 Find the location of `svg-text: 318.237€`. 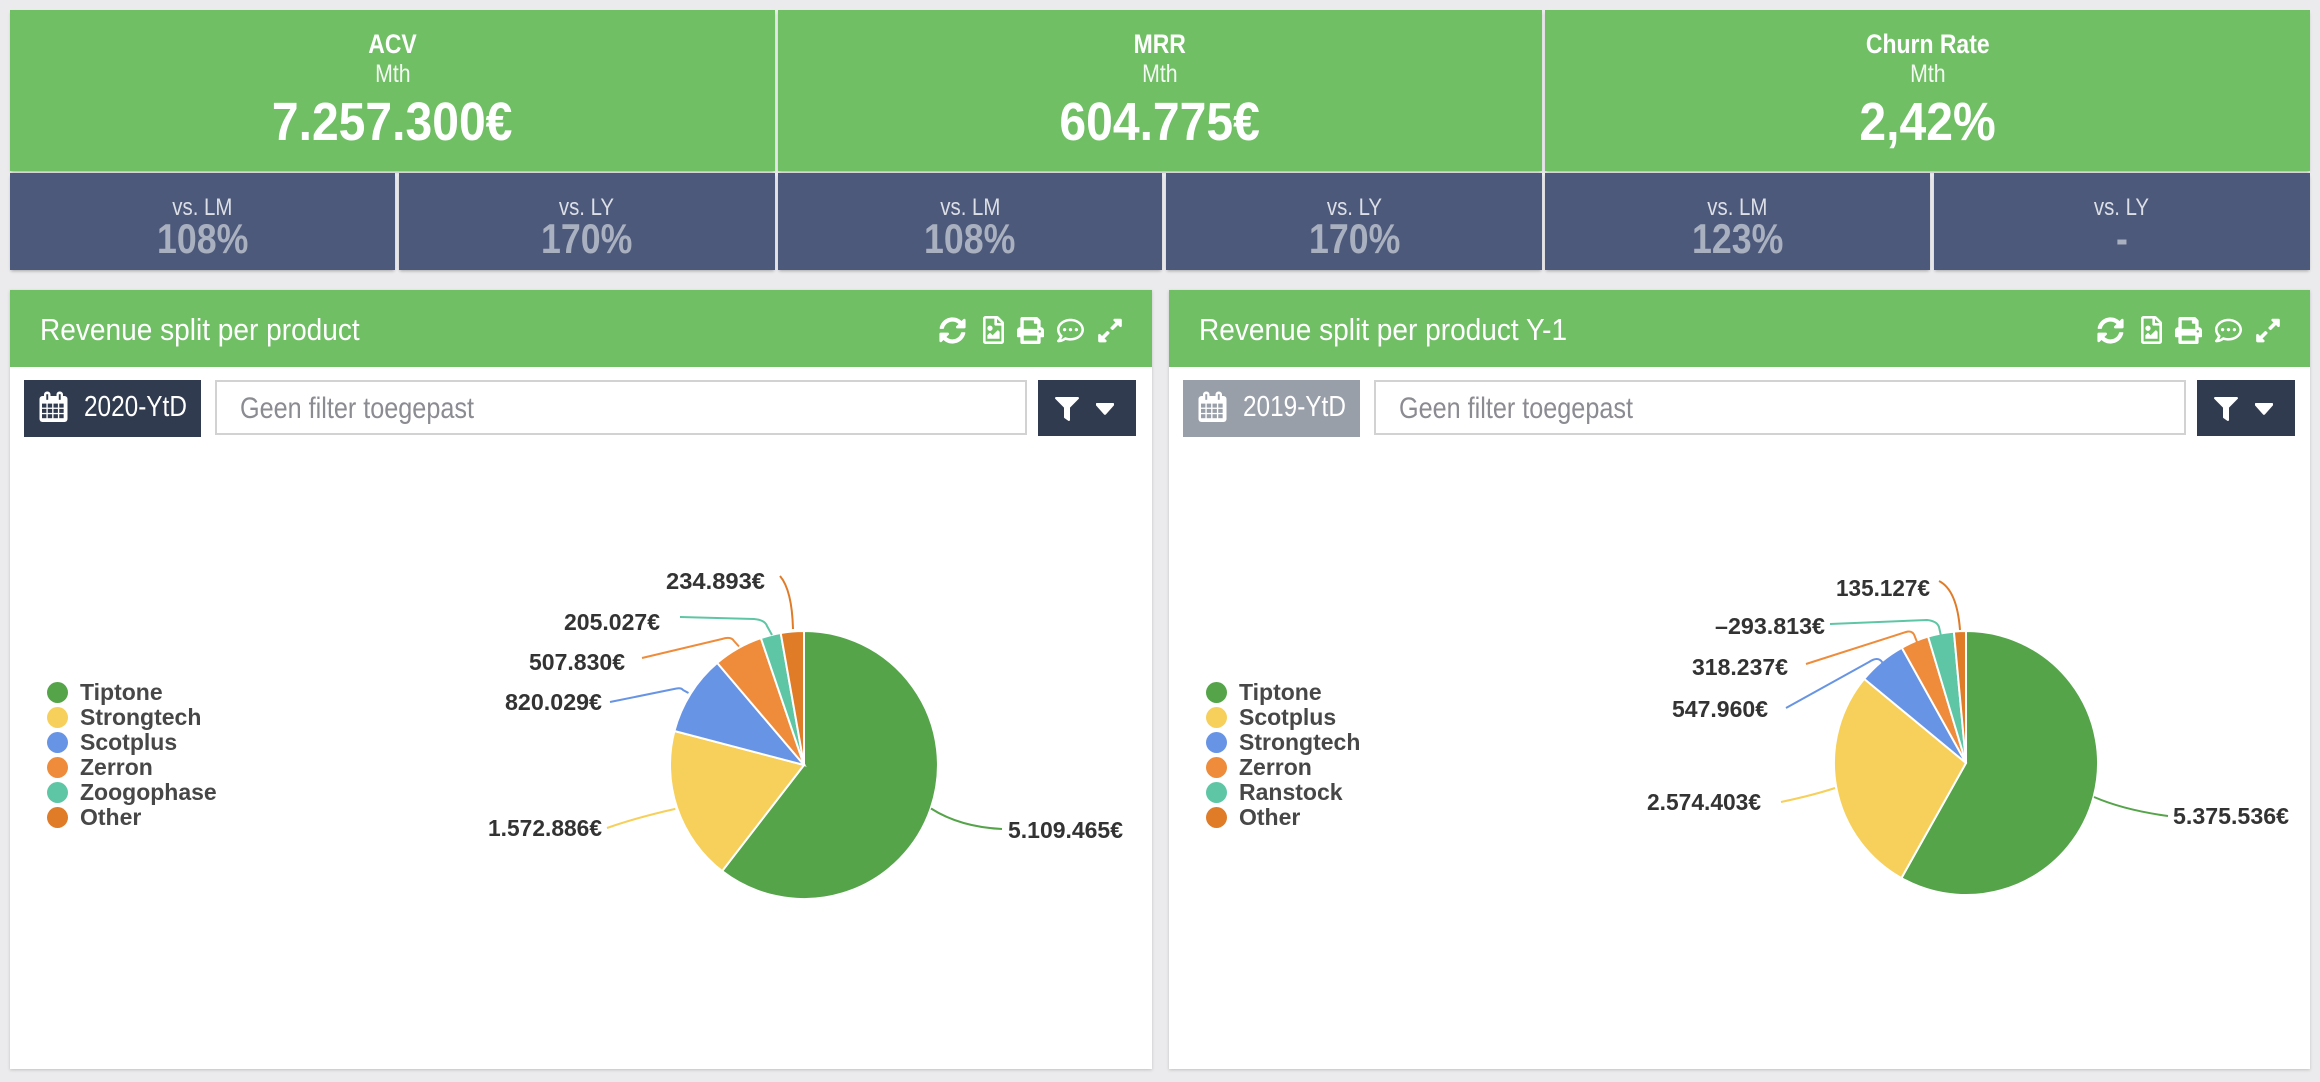

svg-text: 318.237€ is located at coordinates (1740, 667).